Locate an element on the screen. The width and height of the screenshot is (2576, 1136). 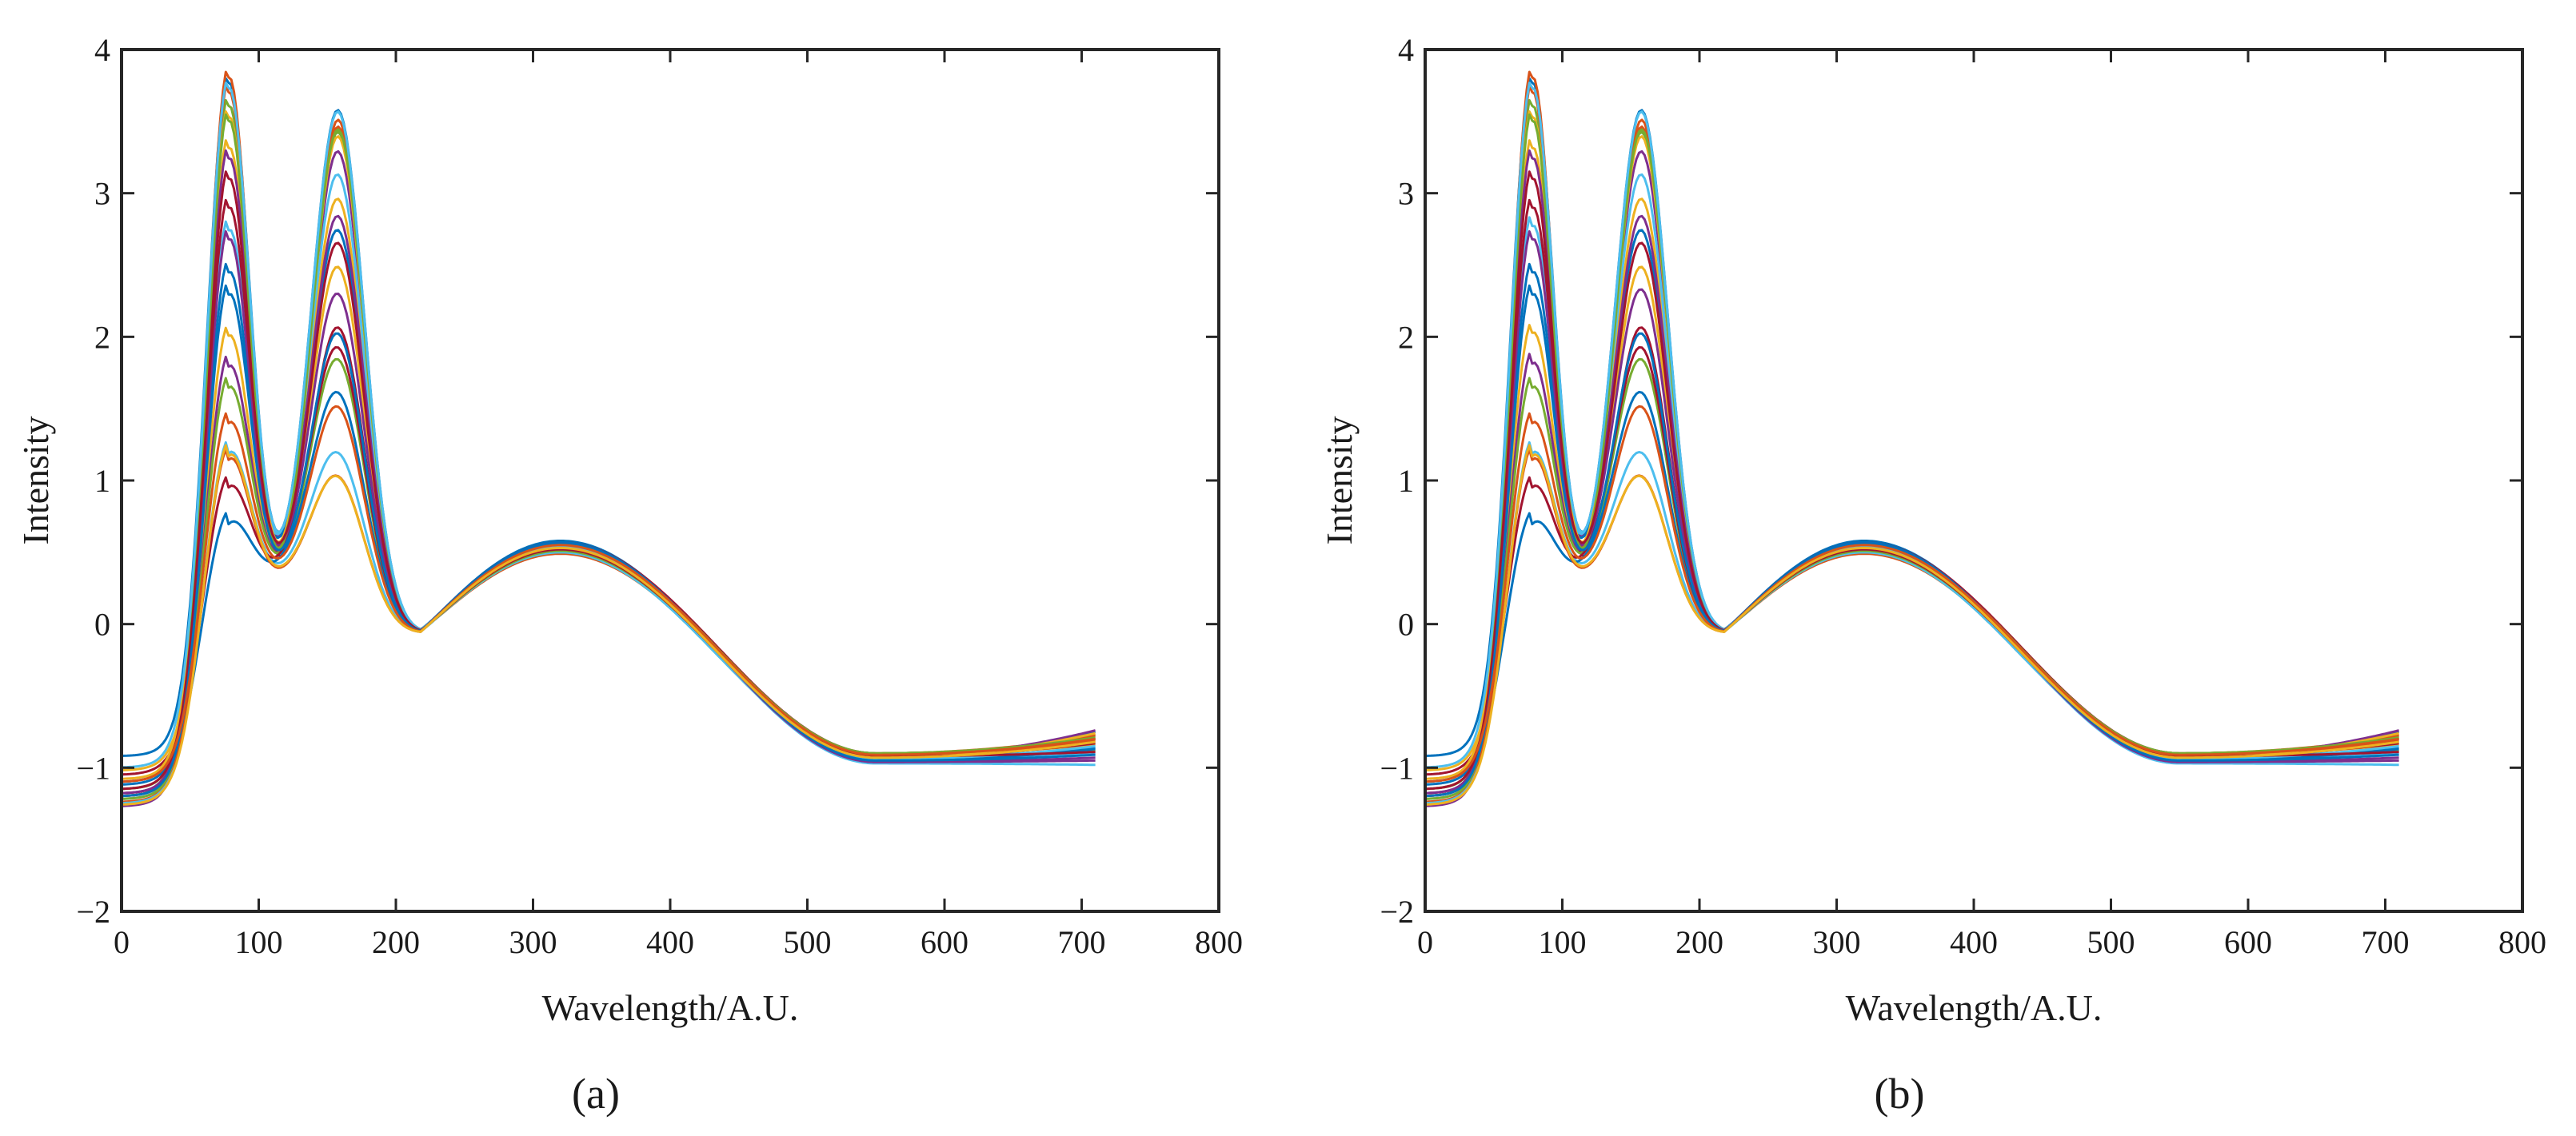
panel-label-a: (a) is located at coordinates (596, 1094).